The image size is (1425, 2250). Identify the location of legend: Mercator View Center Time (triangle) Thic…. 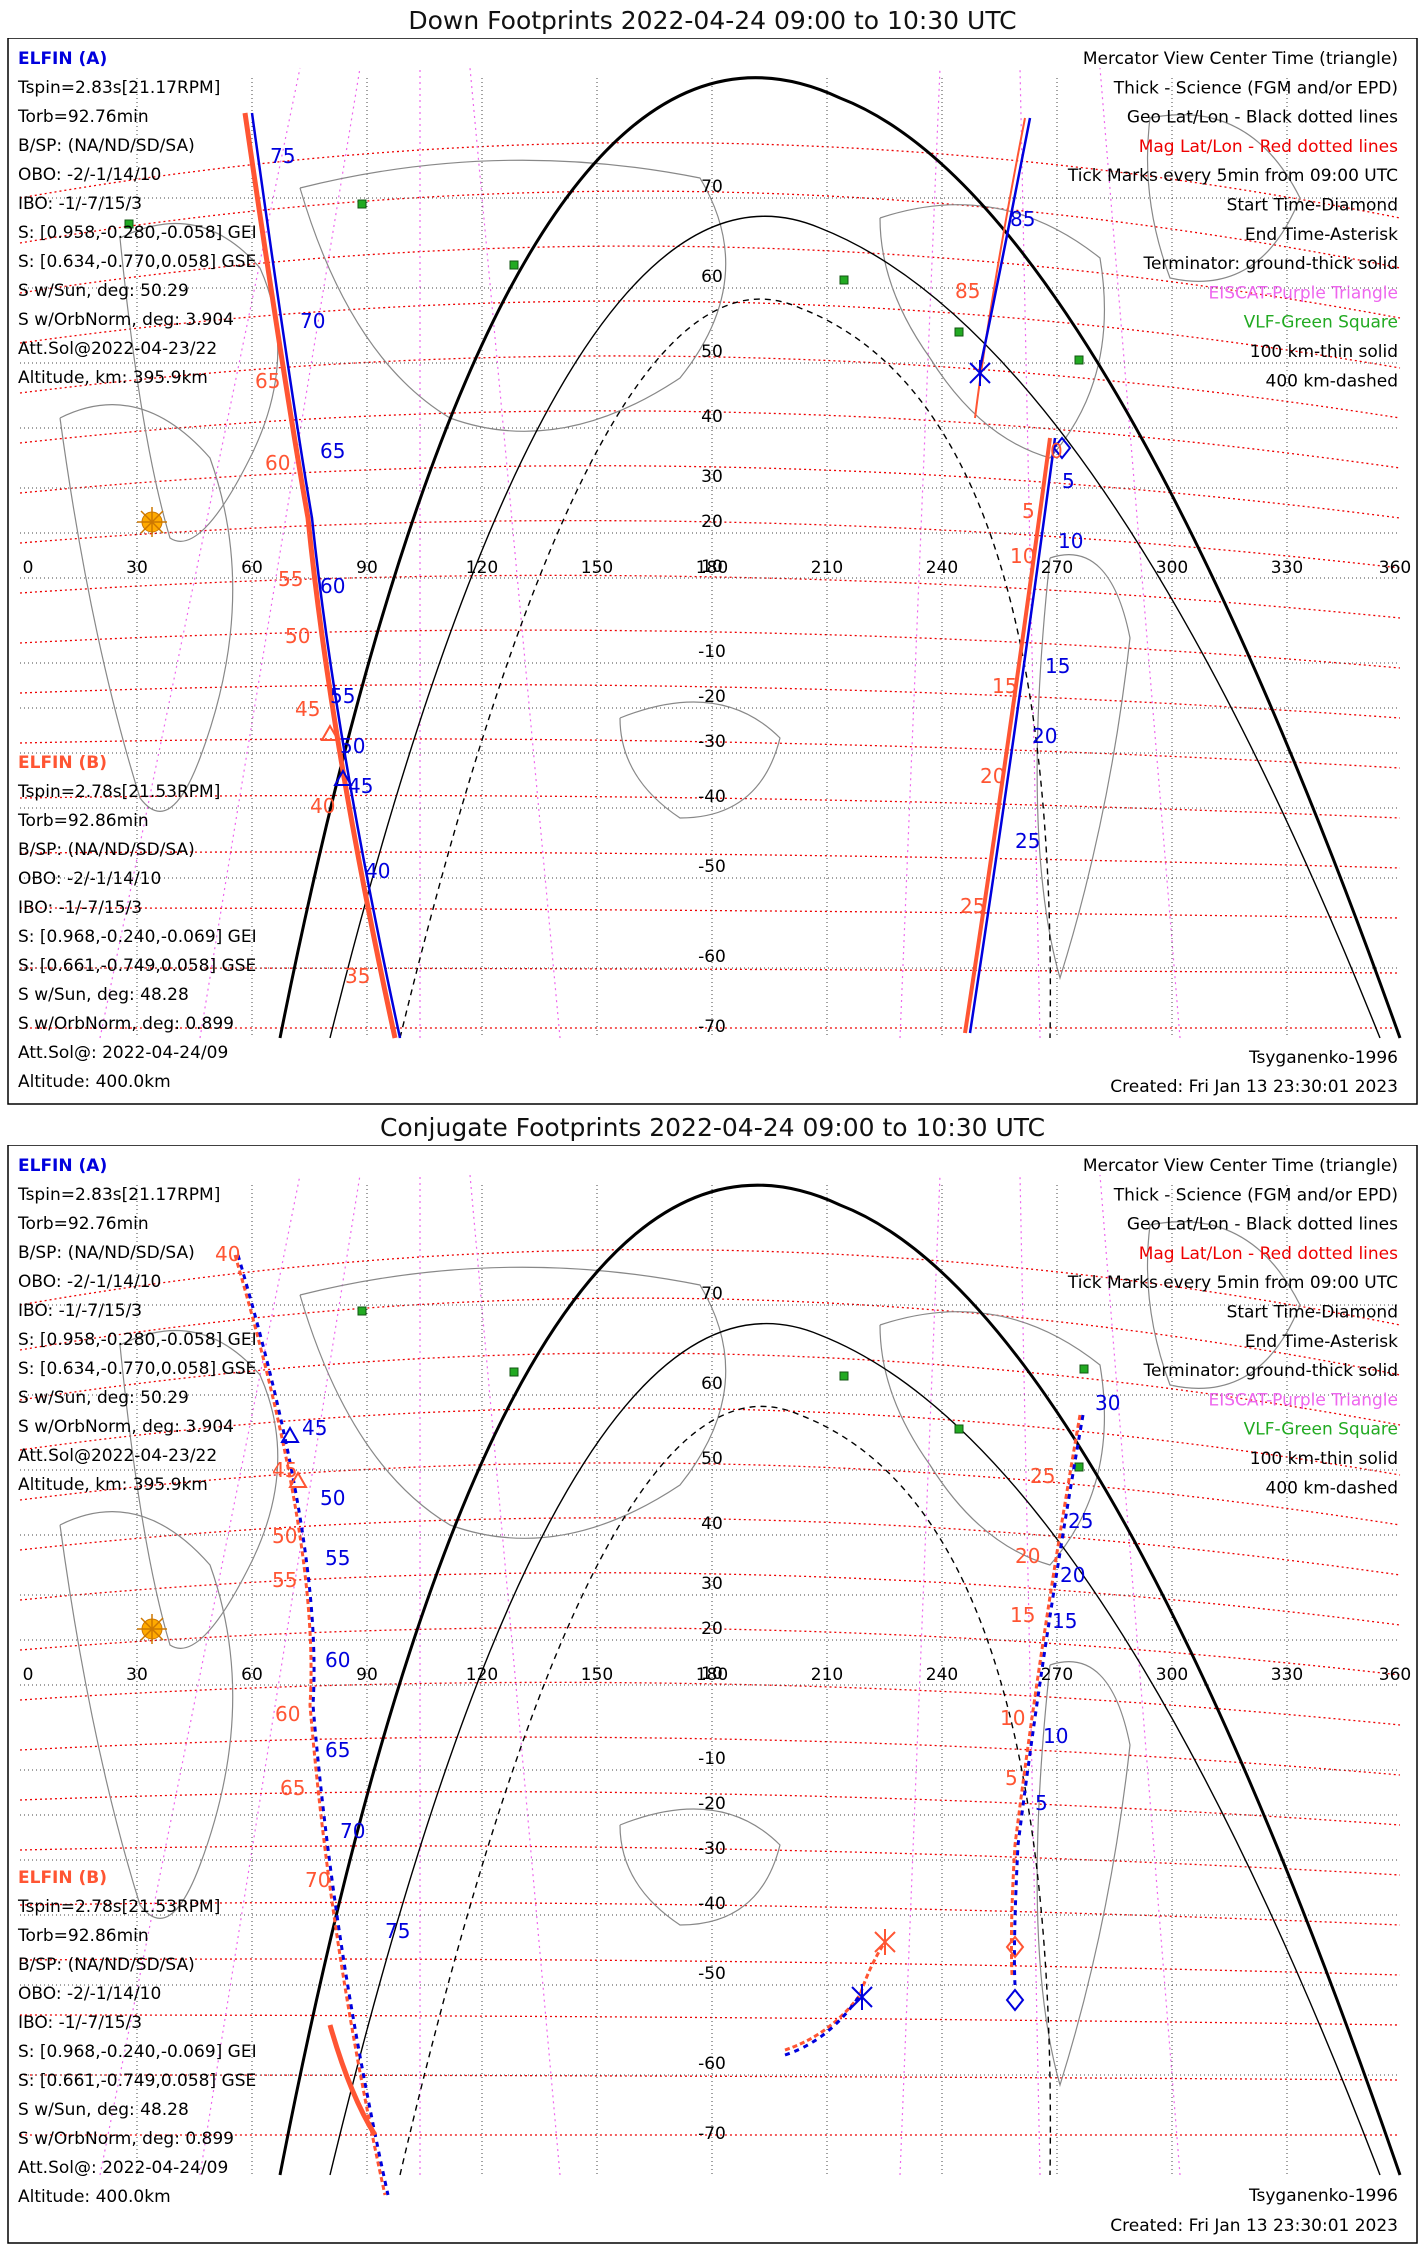
(1232, 1327).